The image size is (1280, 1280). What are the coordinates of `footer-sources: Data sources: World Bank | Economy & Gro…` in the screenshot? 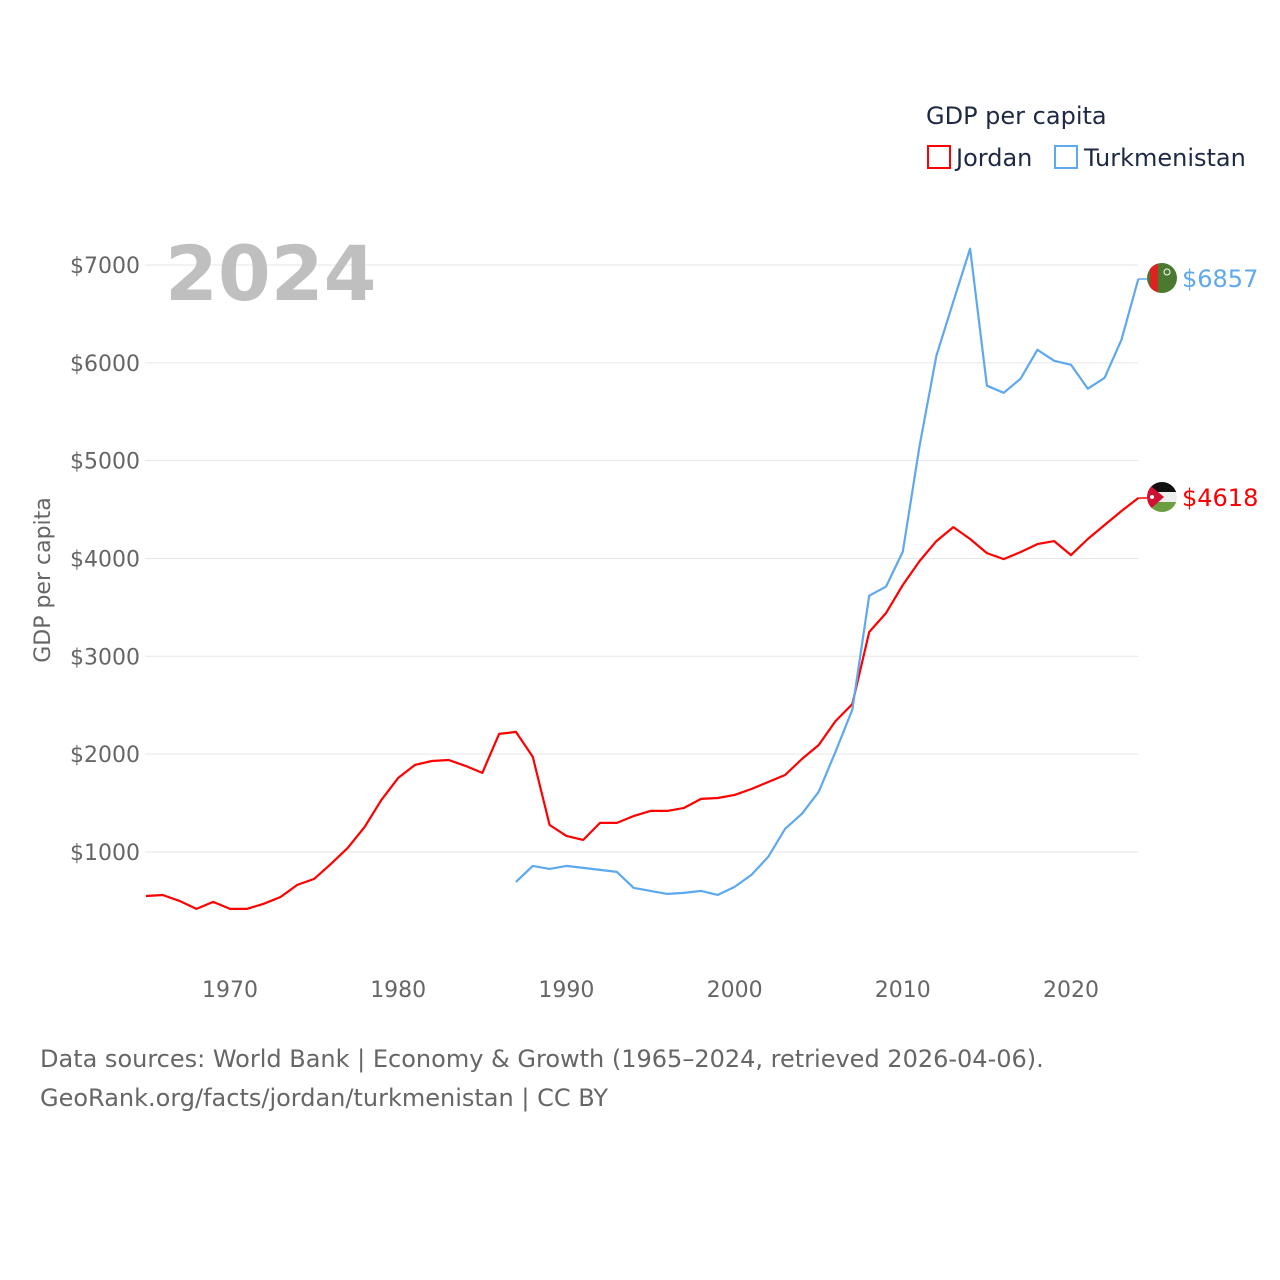 It's located at (542, 1059).